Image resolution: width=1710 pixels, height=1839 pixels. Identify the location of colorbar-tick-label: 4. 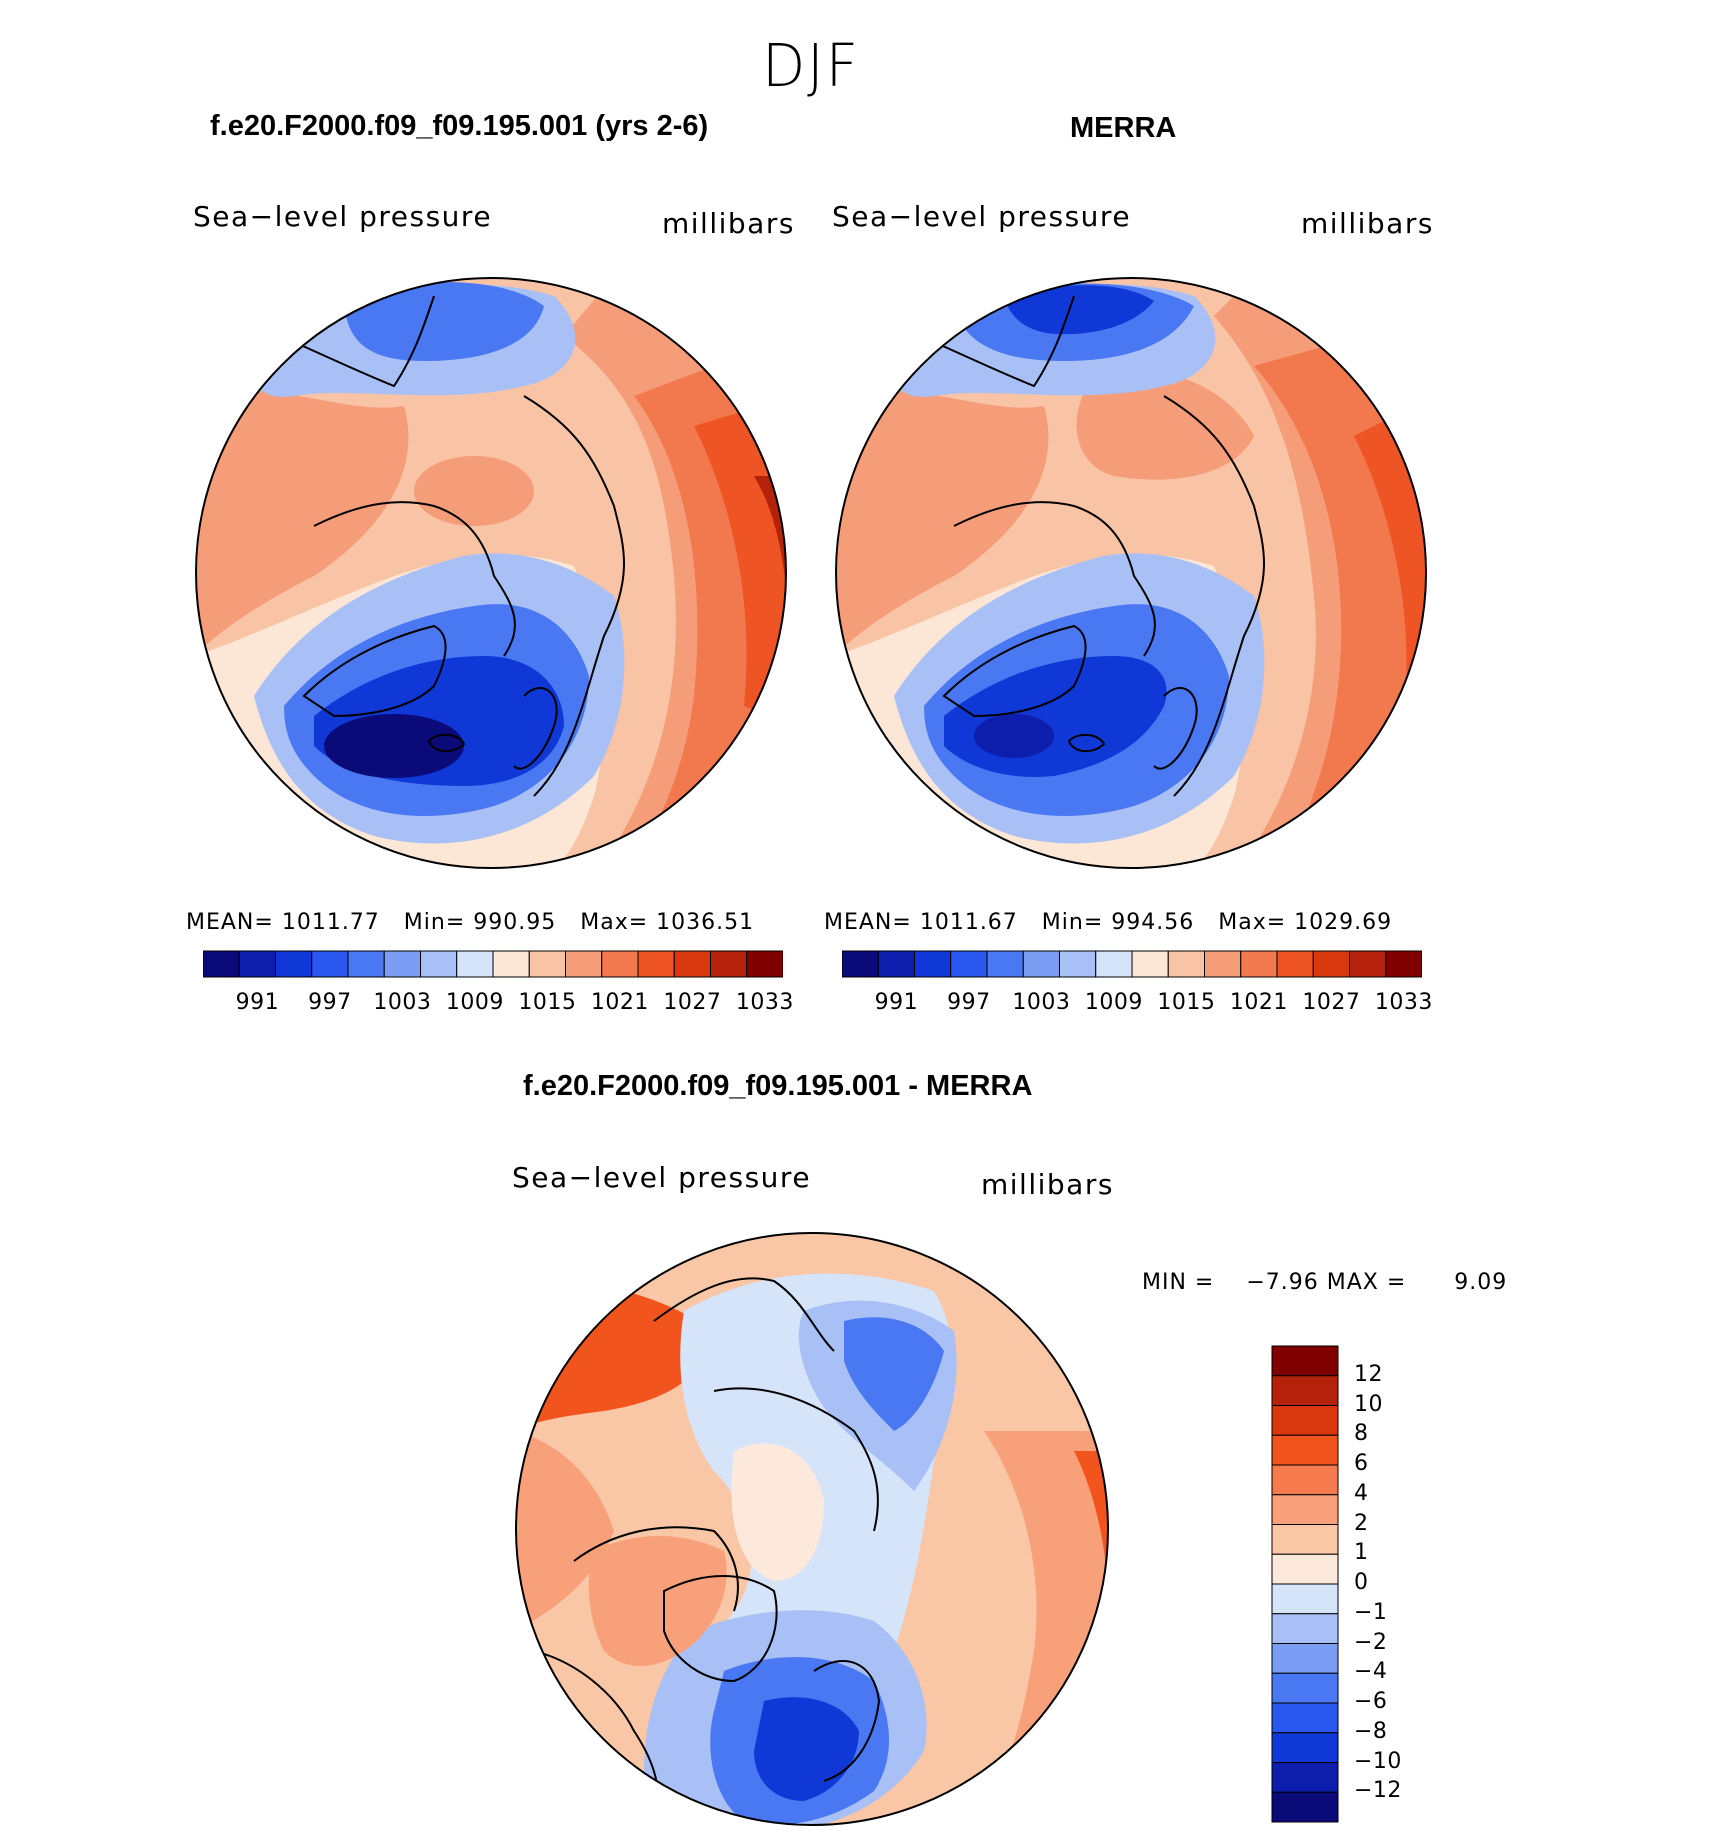
(1361, 1493).